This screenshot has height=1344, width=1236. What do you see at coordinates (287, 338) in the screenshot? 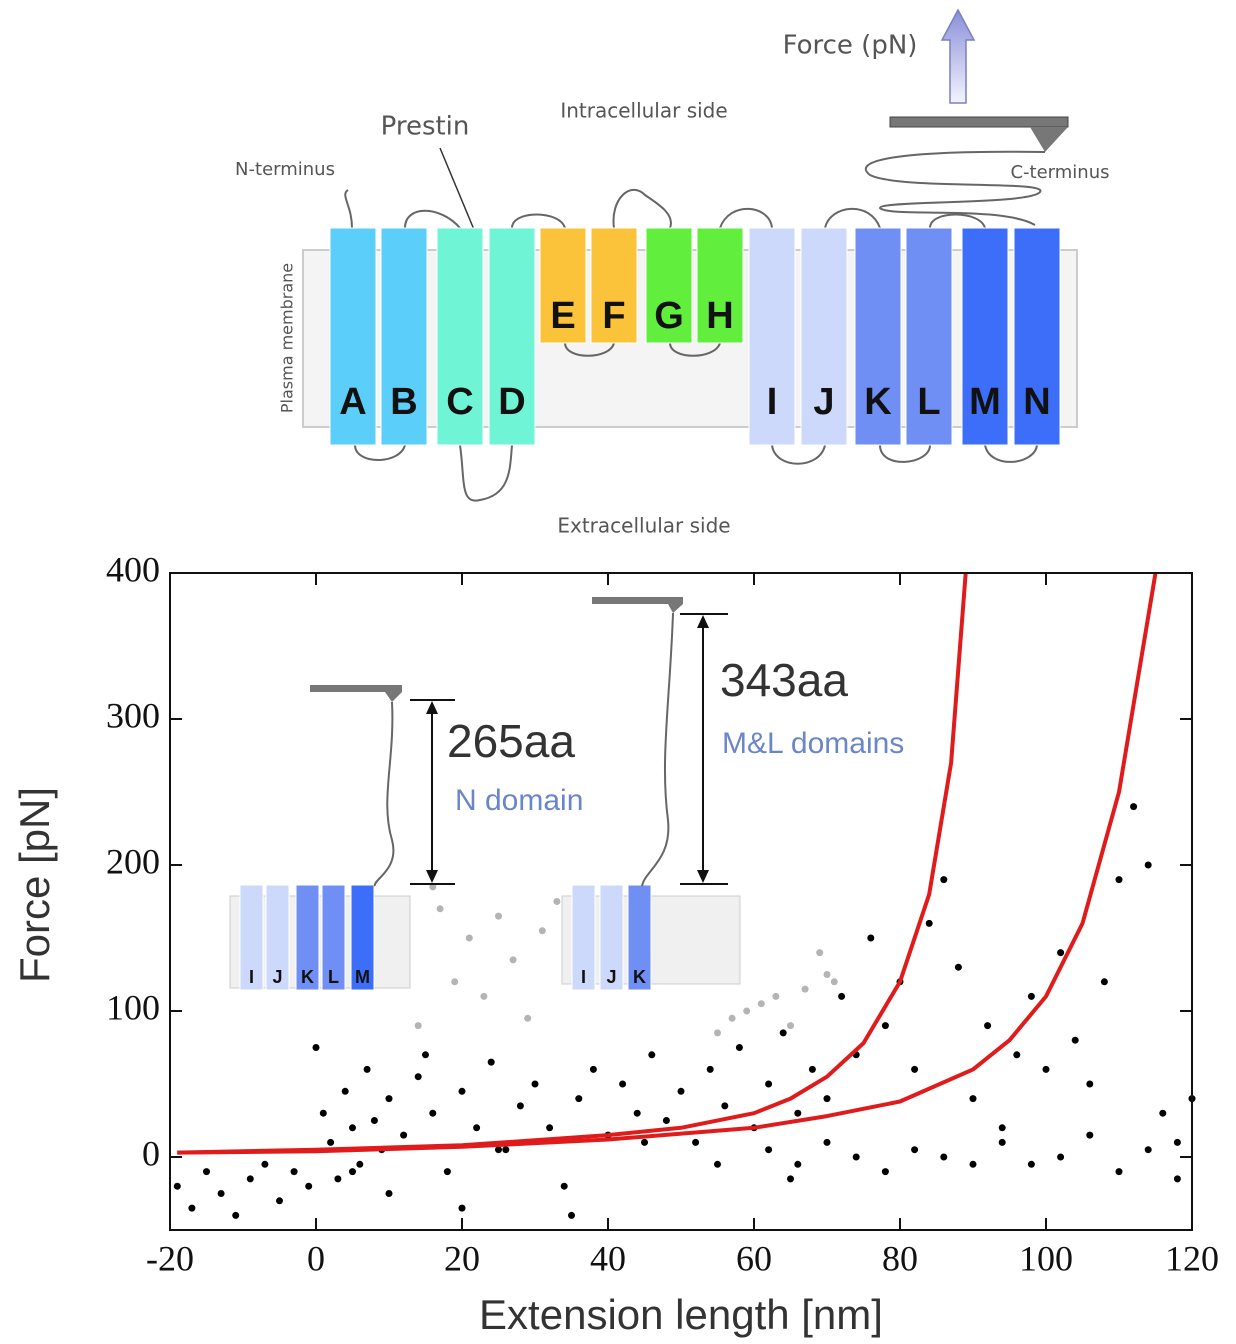
I see `membrane-label: Plasma membrane` at bounding box center [287, 338].